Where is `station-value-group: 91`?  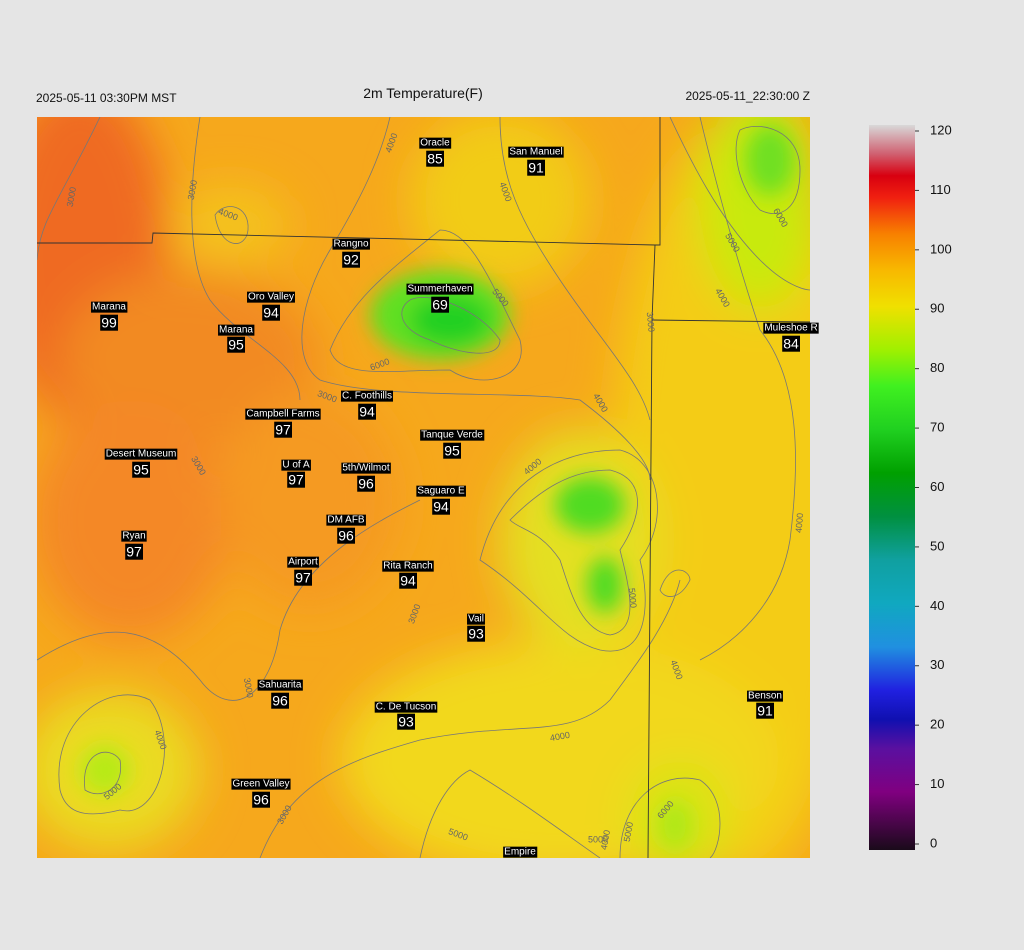
station-value-group: 91 is located at coordinates (536, 167).